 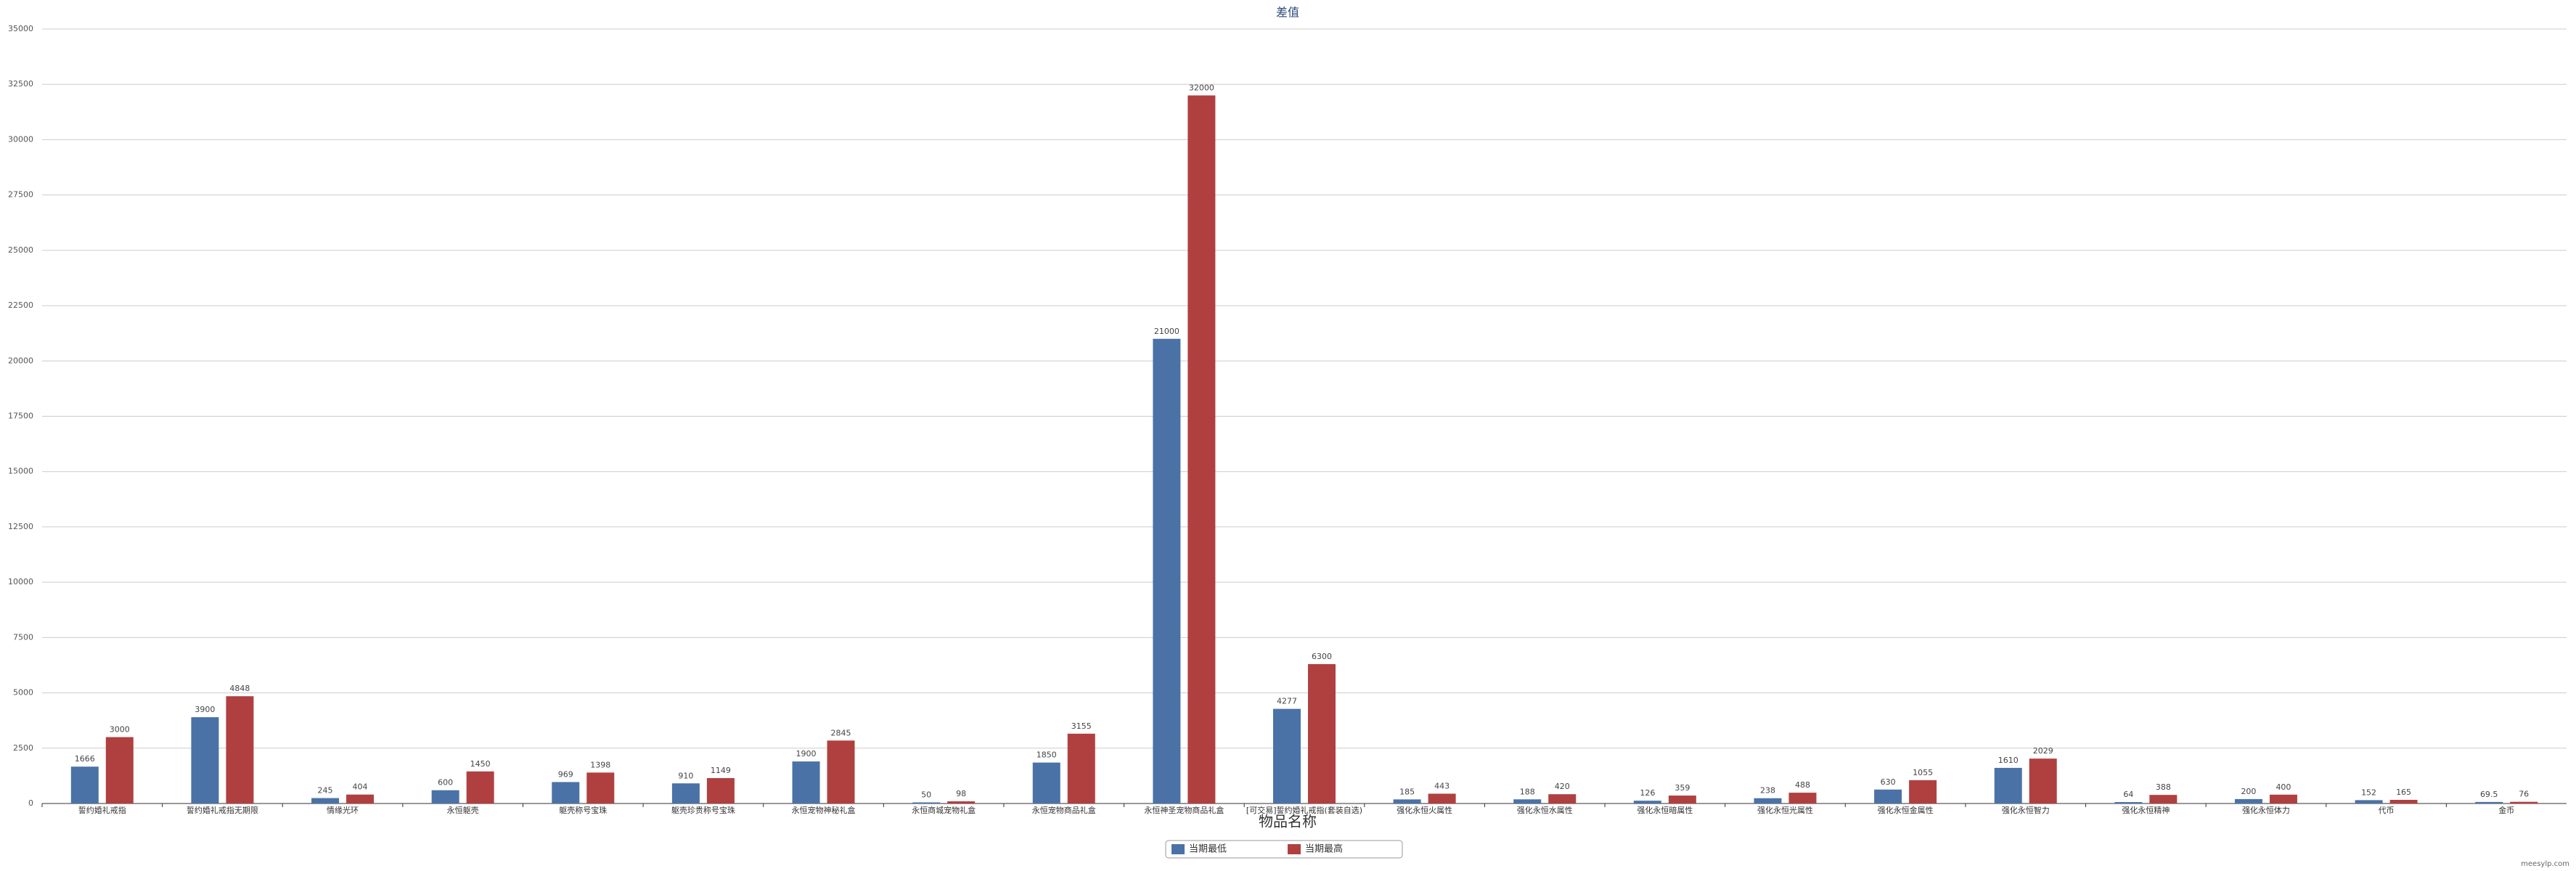 What do you see at coordinates (361, 787) in the screenshot?
I see `data-label: 404` at bounding box center [361, 787].